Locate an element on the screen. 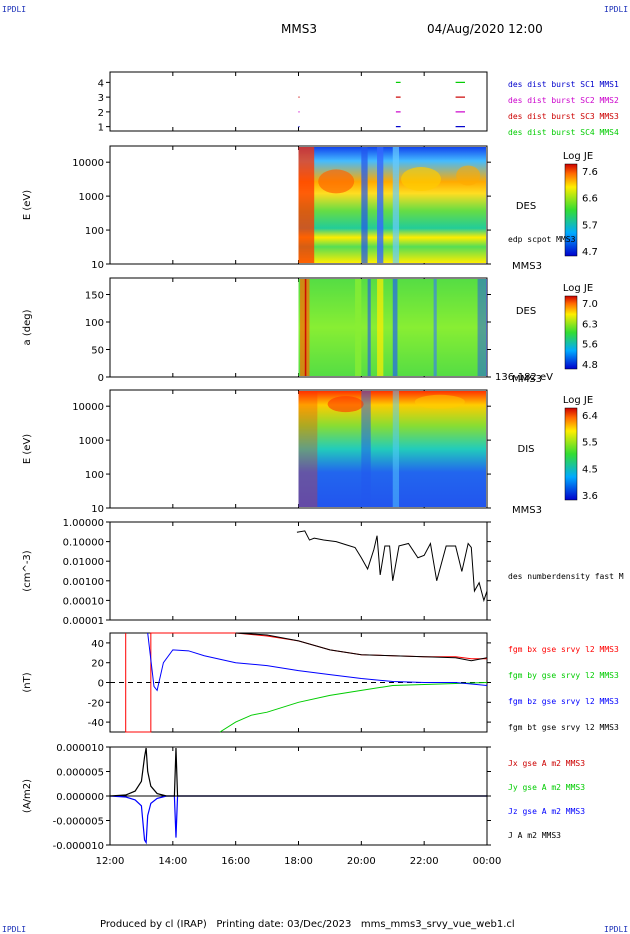  legend-b-3: fgm bt gse srvy l2 MMS3 is located at coordinates (563, 727).